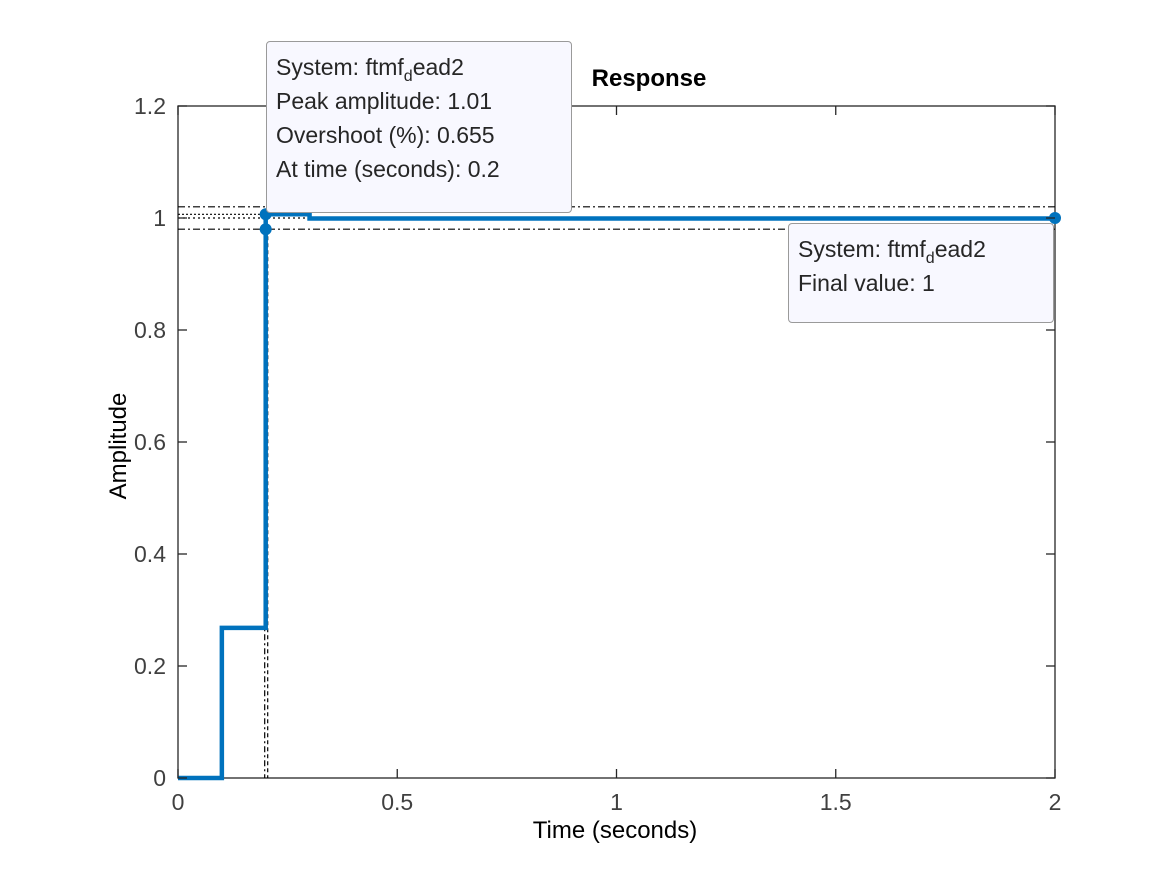 The height and width of the screenshot is (875, 1167). I want to click on final-value-datatip: System: ftmfdead2 Final value: 1, so click(921, 273).